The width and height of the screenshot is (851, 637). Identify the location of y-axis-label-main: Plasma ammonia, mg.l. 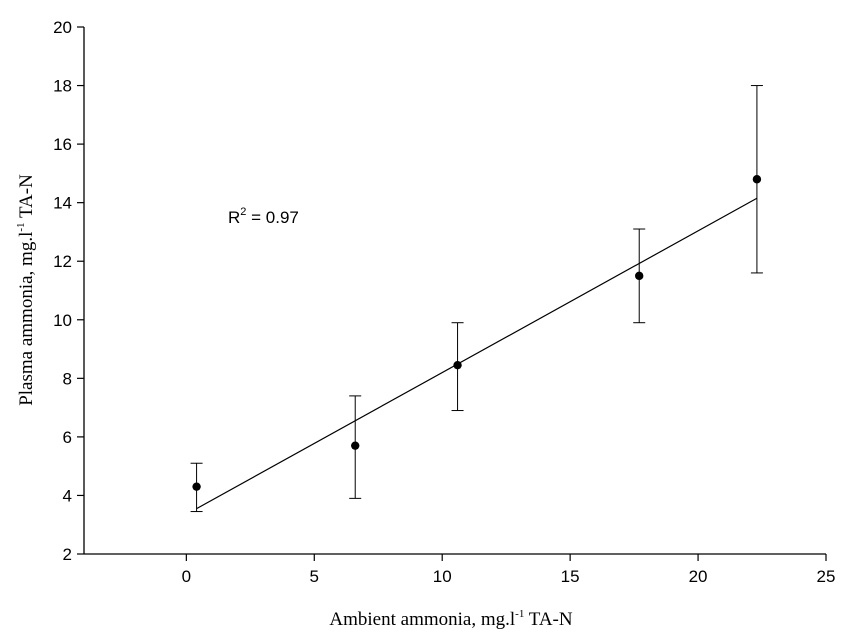
(26, 319).